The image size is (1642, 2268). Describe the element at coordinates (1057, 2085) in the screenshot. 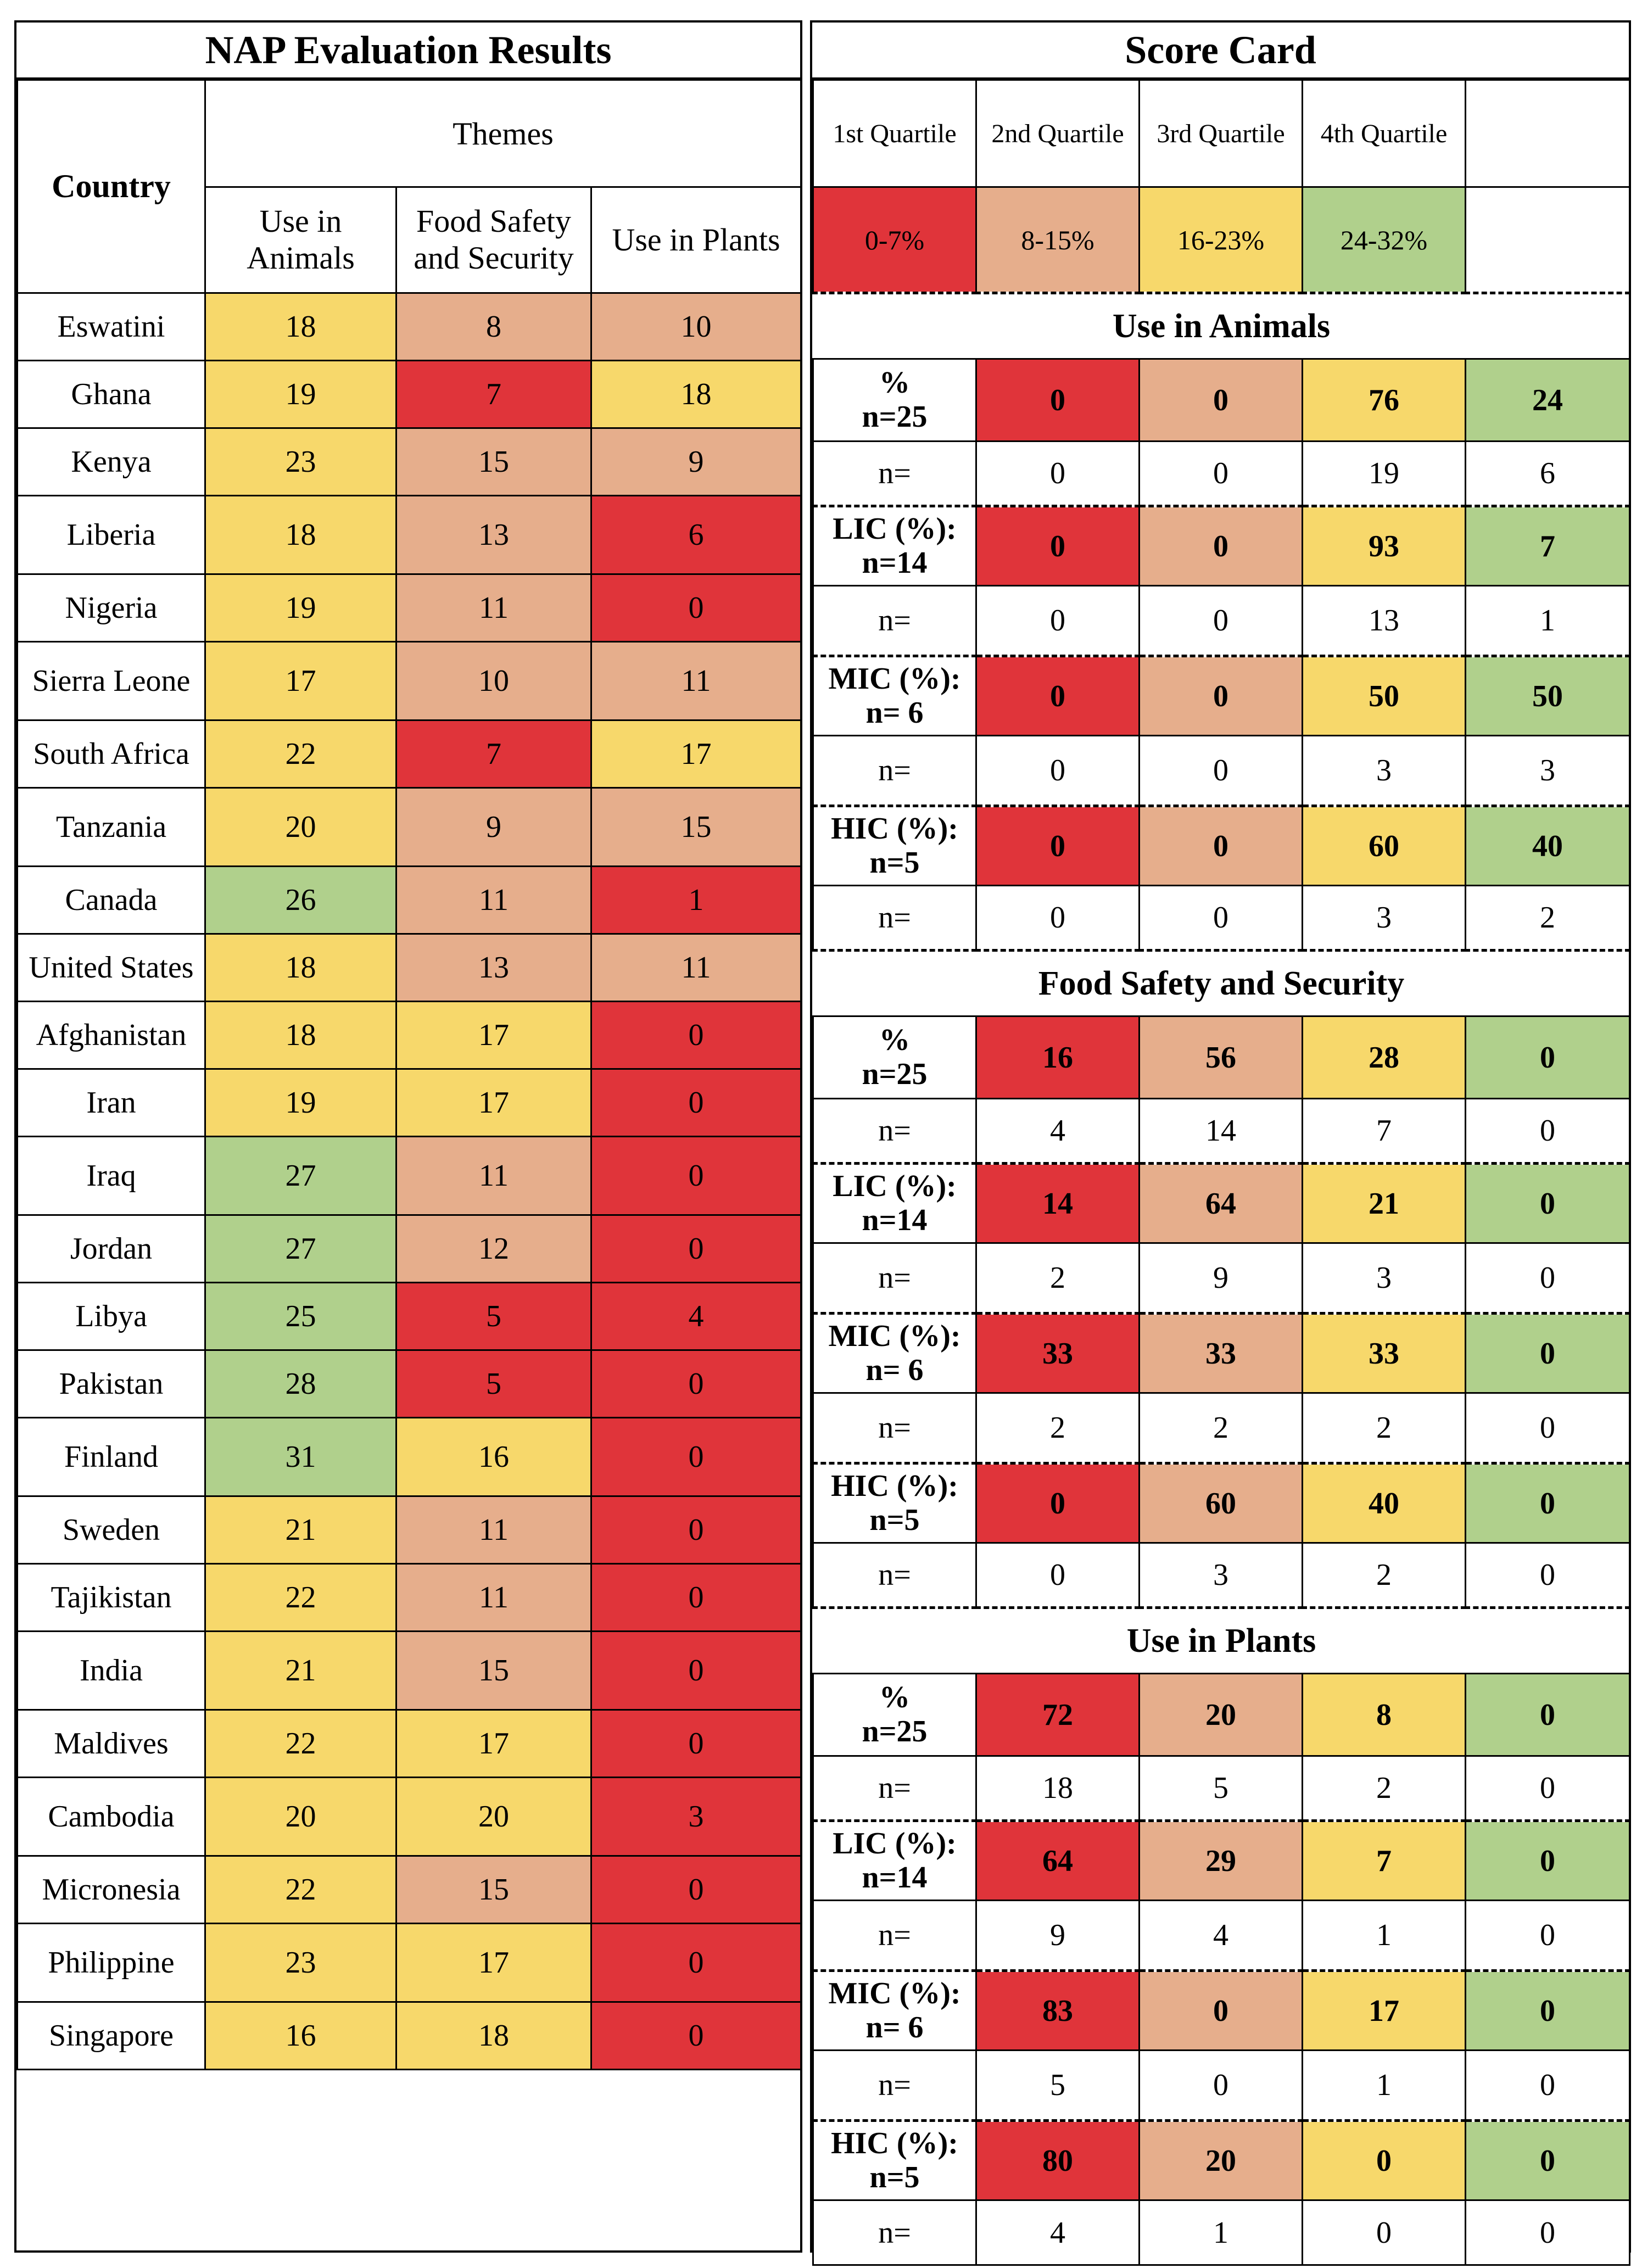

I see `count-value: 5` at that location.